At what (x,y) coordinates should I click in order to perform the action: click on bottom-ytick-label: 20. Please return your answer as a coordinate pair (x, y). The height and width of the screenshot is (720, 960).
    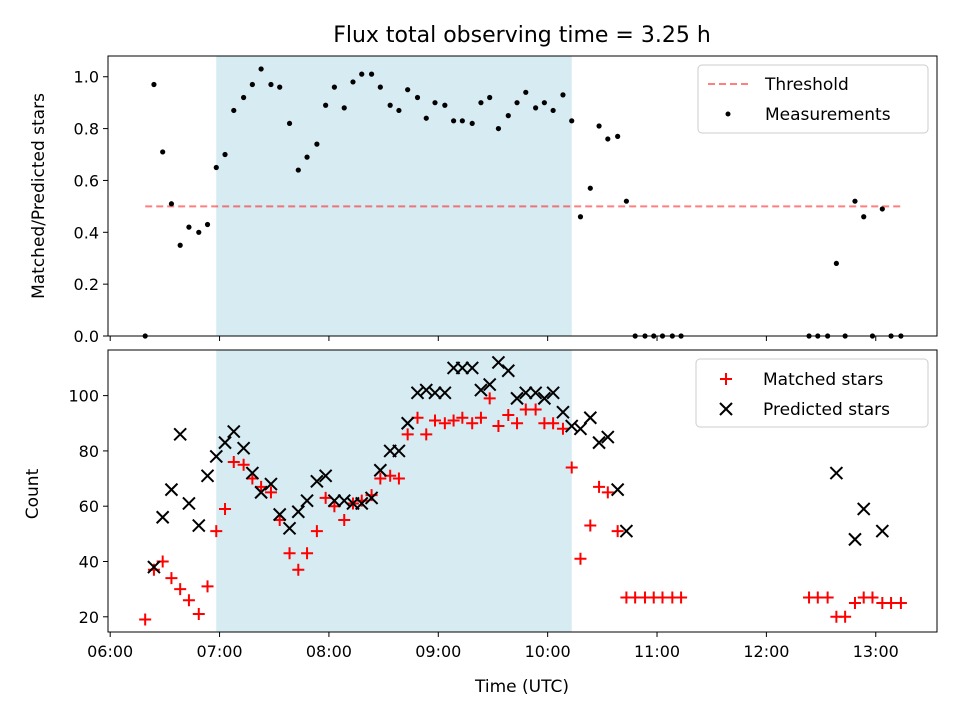
    Looking at the image, I should click on (89, 617).